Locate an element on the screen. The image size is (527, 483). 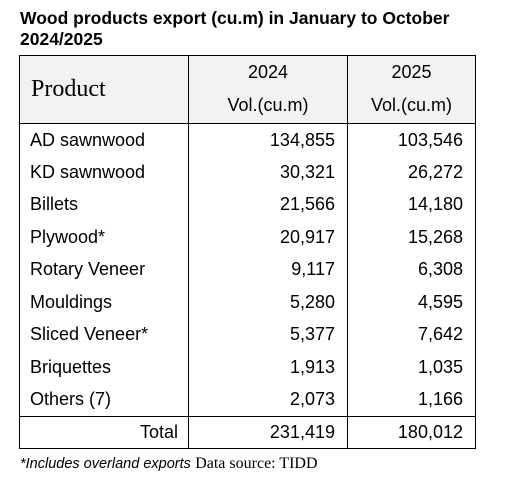
table-row: KD sawnwood 30,321 26,272 is located at coordinates (247, 172).